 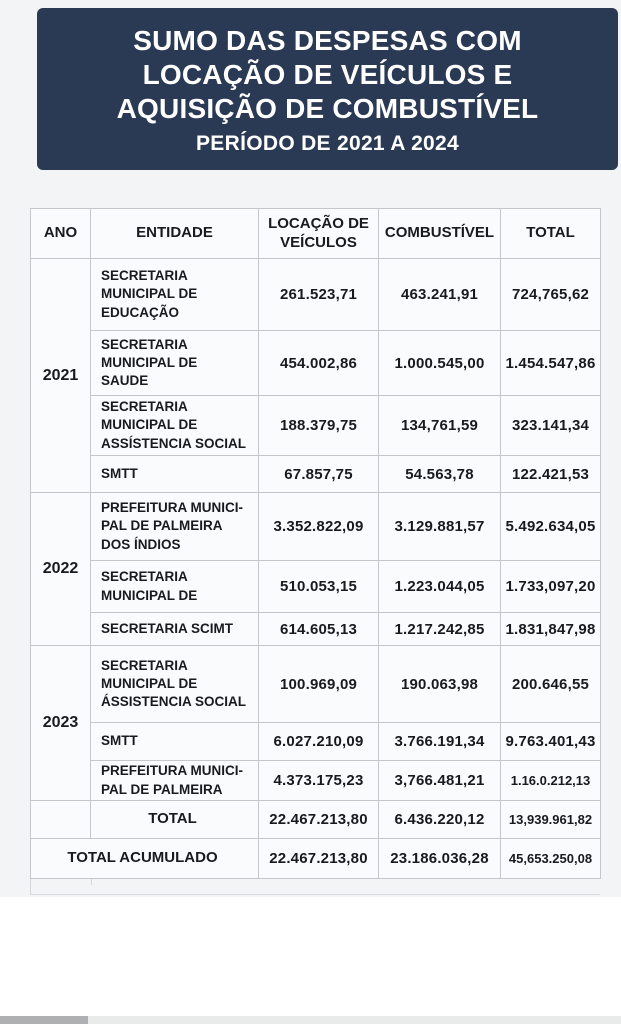 I want to click on cropped-row-remnant, so click(x=315, y=887).